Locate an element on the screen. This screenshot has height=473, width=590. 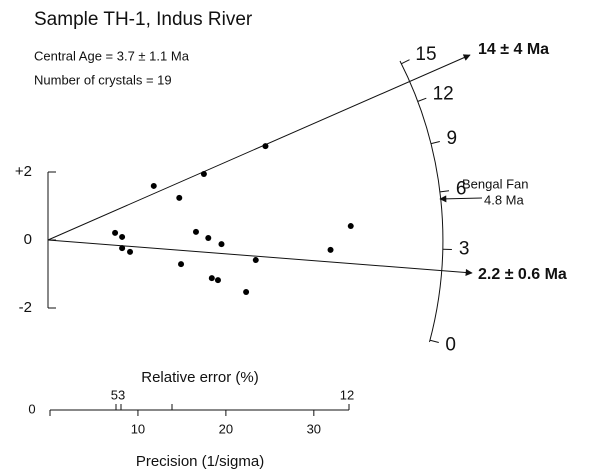
subtitle: Number of crystals = 19 is located at coordinates (103, 79).